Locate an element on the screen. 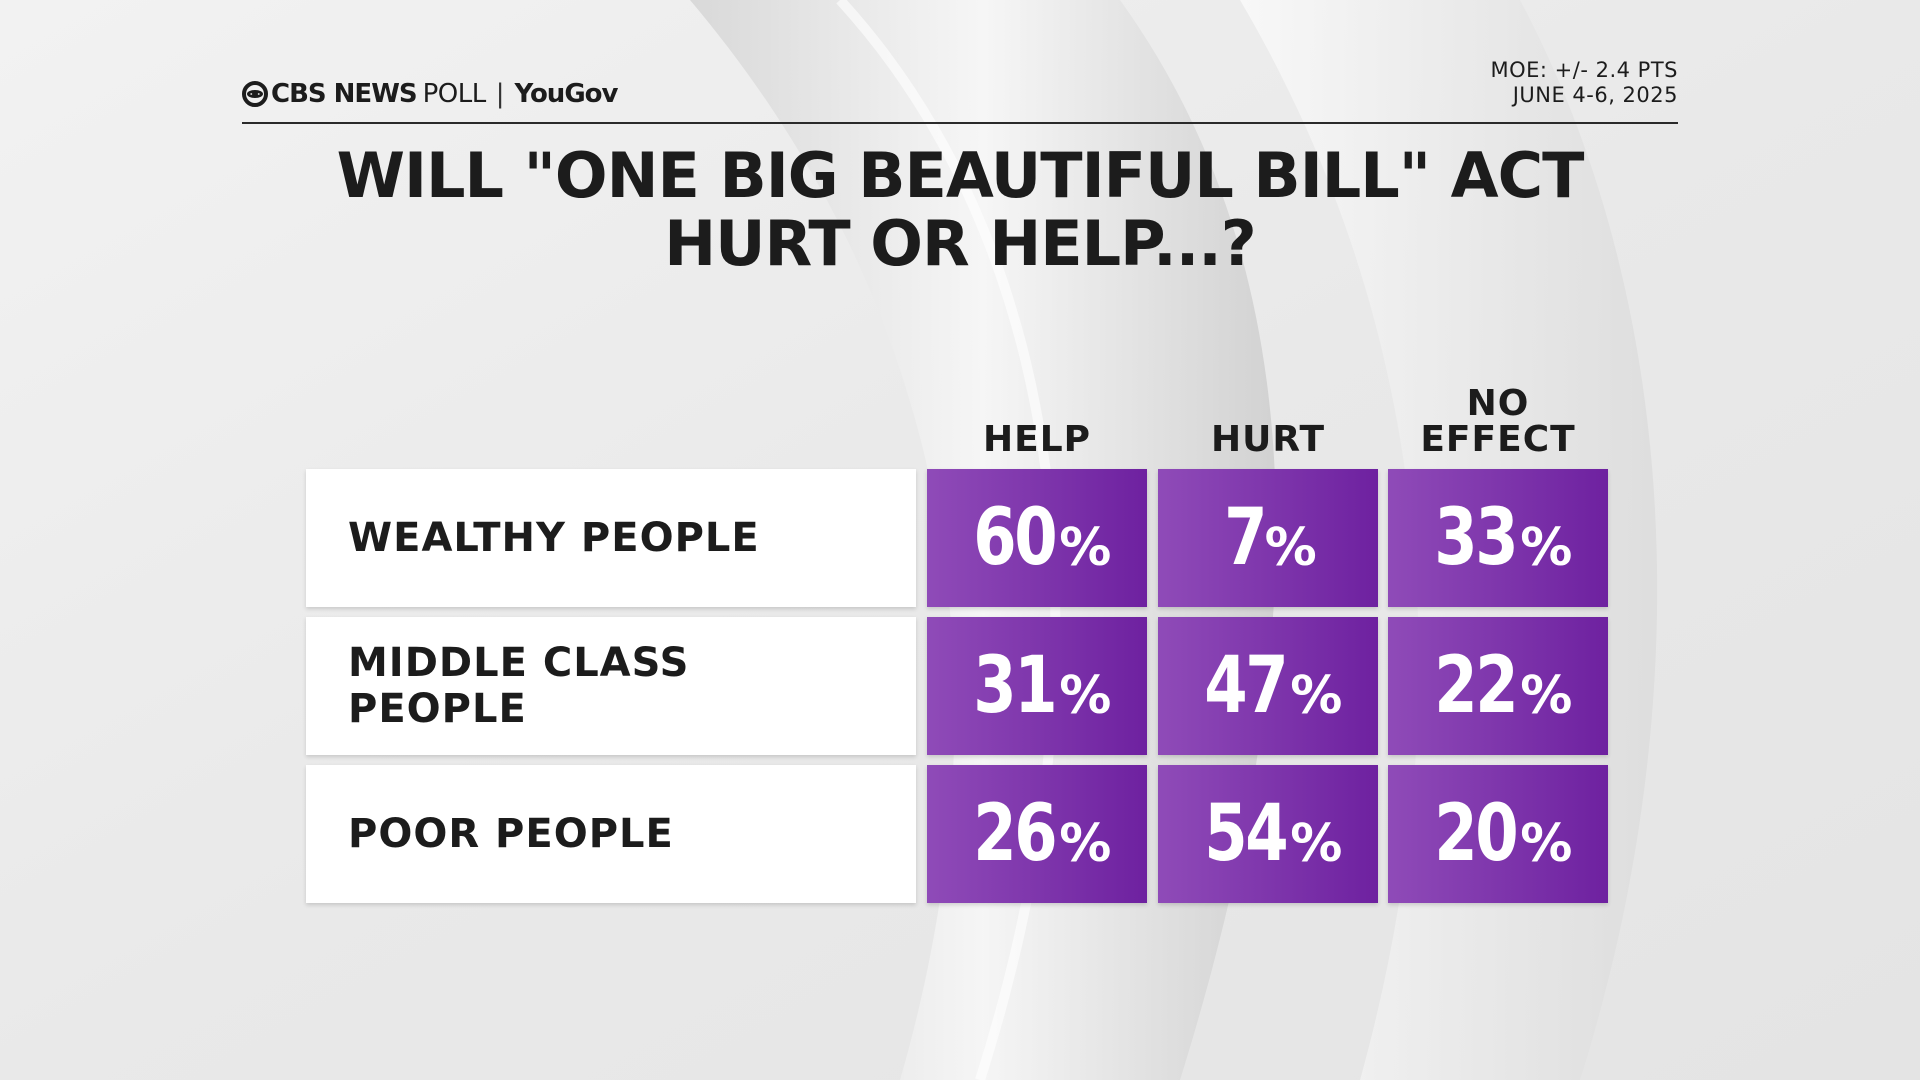 The height and width of the screenshot is (1080, 1920). title-line-2: HURT OR HELP...? is located at coordinates (960, 243).